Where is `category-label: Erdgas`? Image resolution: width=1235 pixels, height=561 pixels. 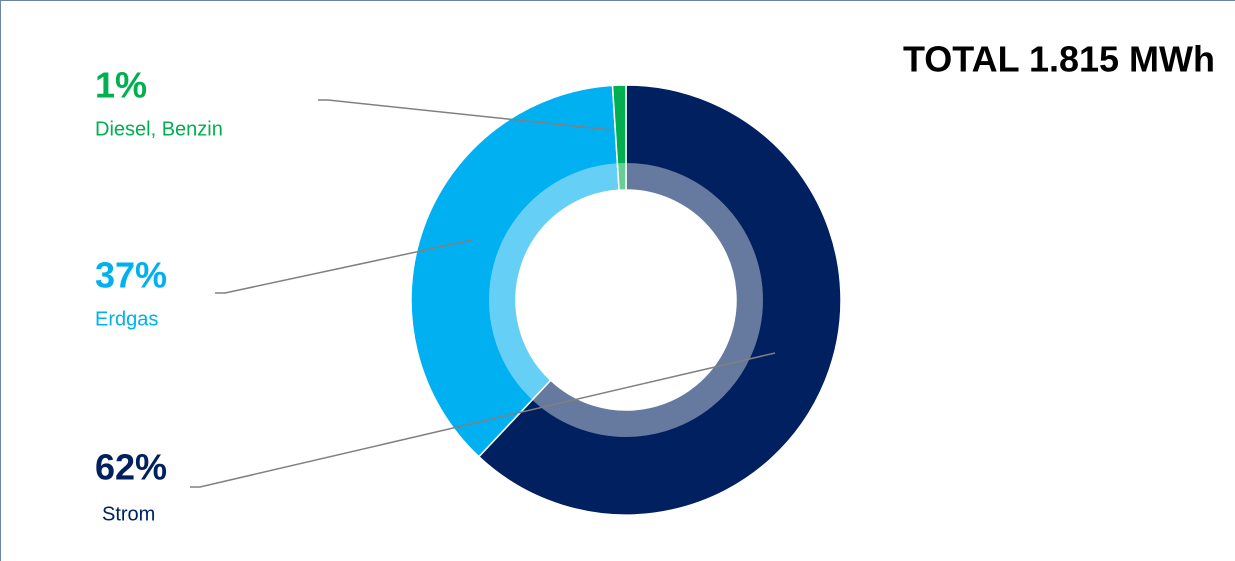 category-label: Erdgas is located at coordinates (126, 319).